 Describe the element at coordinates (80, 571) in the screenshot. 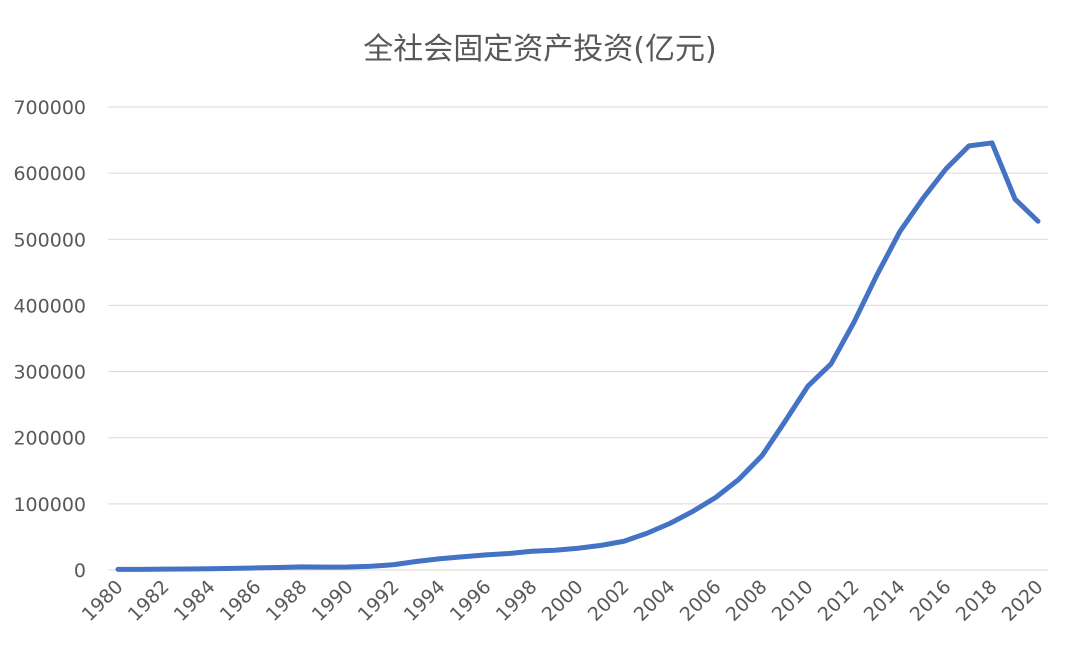

I see `y-tick-label: 0` at that location.